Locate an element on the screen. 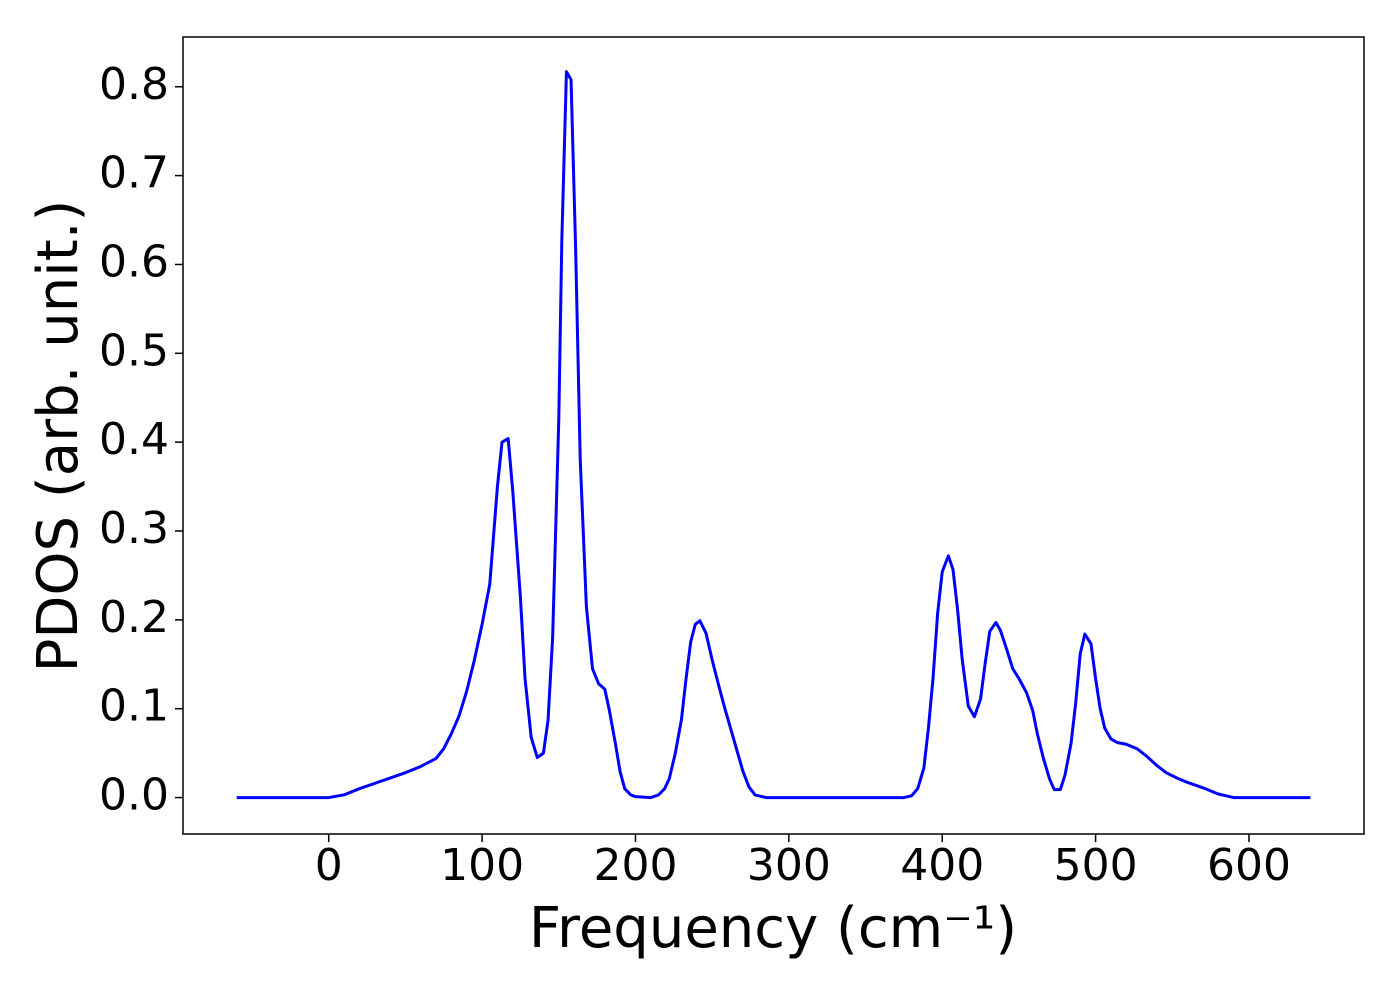 The image size is (1400, 1000). x-axis-label: Frequency (cm⁻¹) is located at coordinates (773, 928).